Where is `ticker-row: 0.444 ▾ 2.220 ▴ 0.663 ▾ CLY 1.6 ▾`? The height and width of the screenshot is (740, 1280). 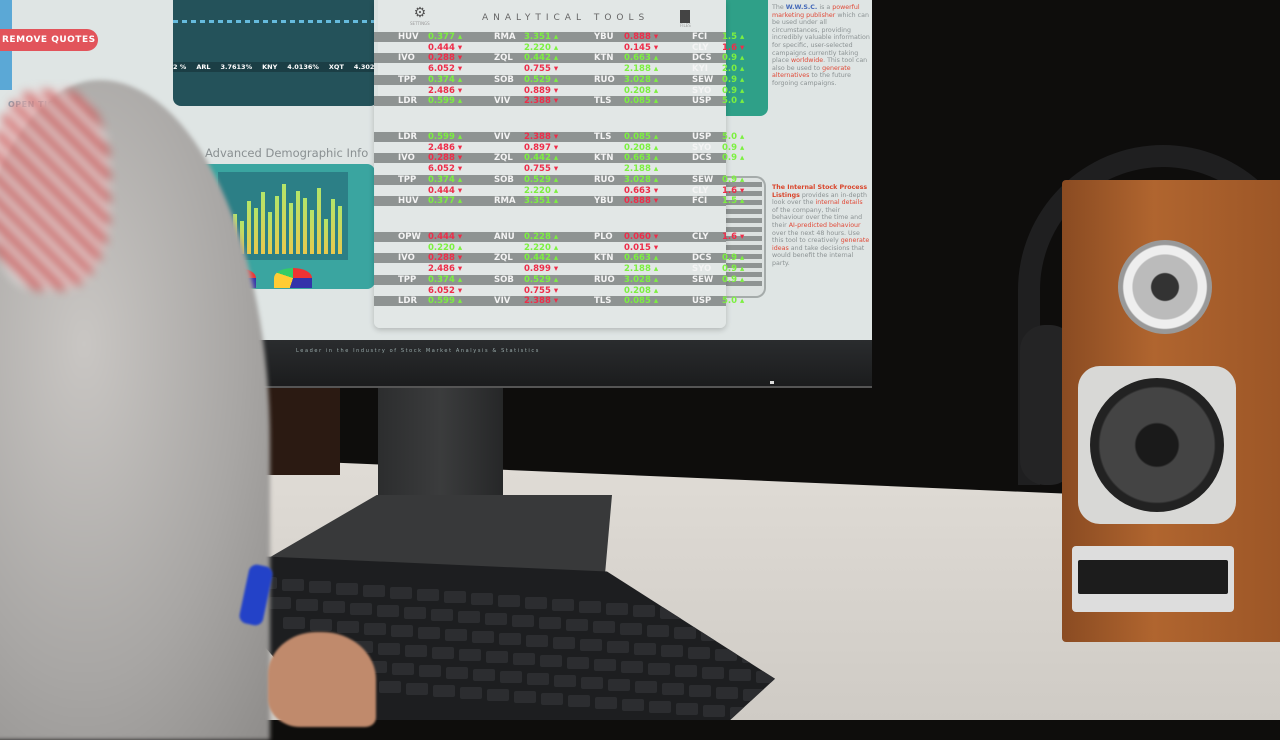 ticker-row: 0.444 ▾ 2.220 ▴ 0.663 ▾ CLY 1.6 ▾ is located at coordinates (559, 191).